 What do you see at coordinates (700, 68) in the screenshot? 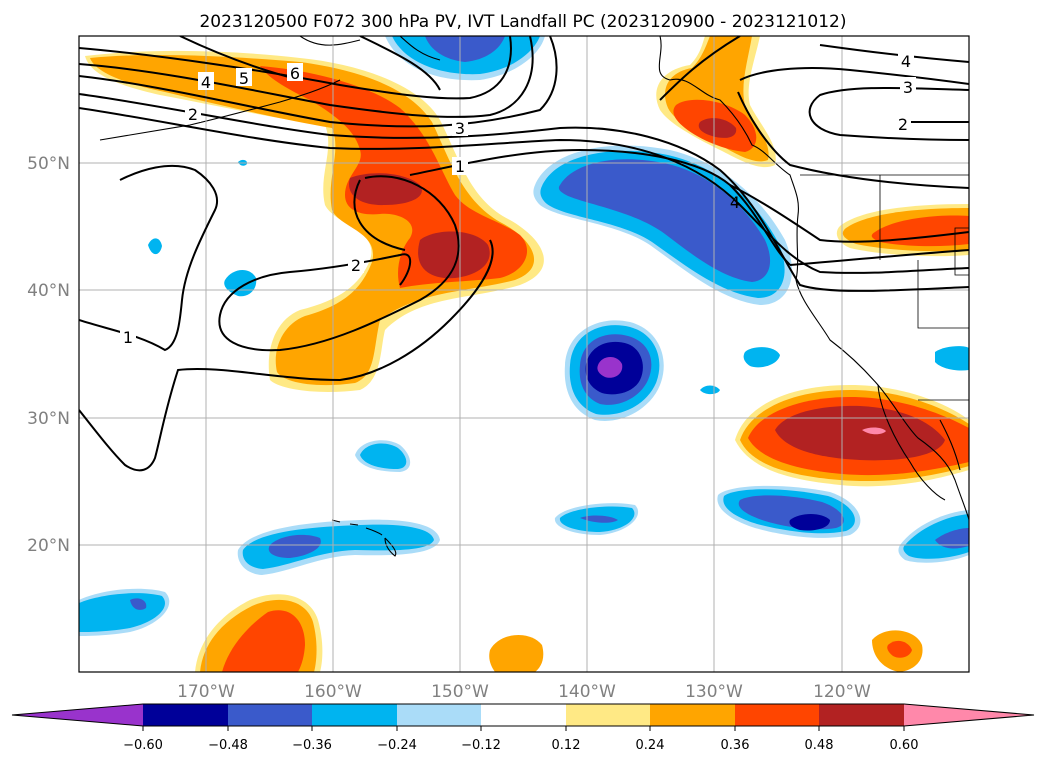
I see `contour-nak` at bounding box center [700, 68].